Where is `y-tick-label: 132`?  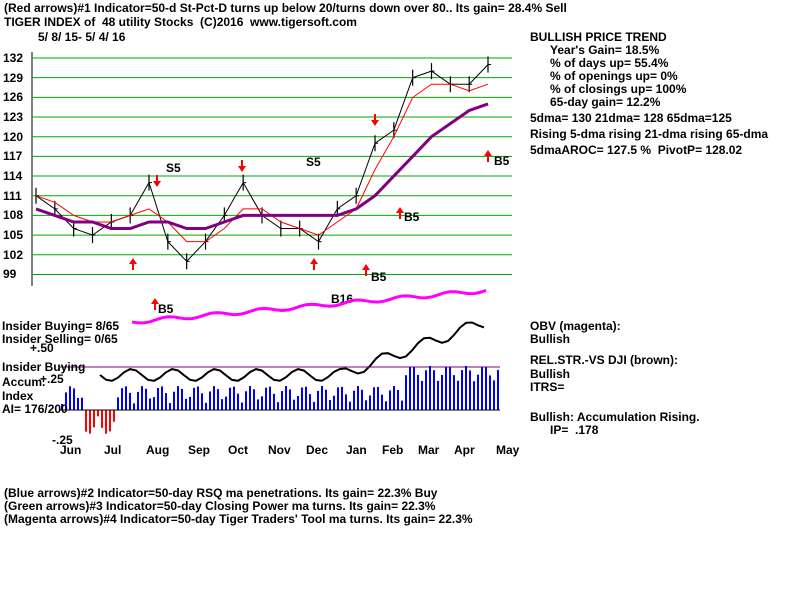 y-tick-label: 132 is located at coordinates (13, 58).